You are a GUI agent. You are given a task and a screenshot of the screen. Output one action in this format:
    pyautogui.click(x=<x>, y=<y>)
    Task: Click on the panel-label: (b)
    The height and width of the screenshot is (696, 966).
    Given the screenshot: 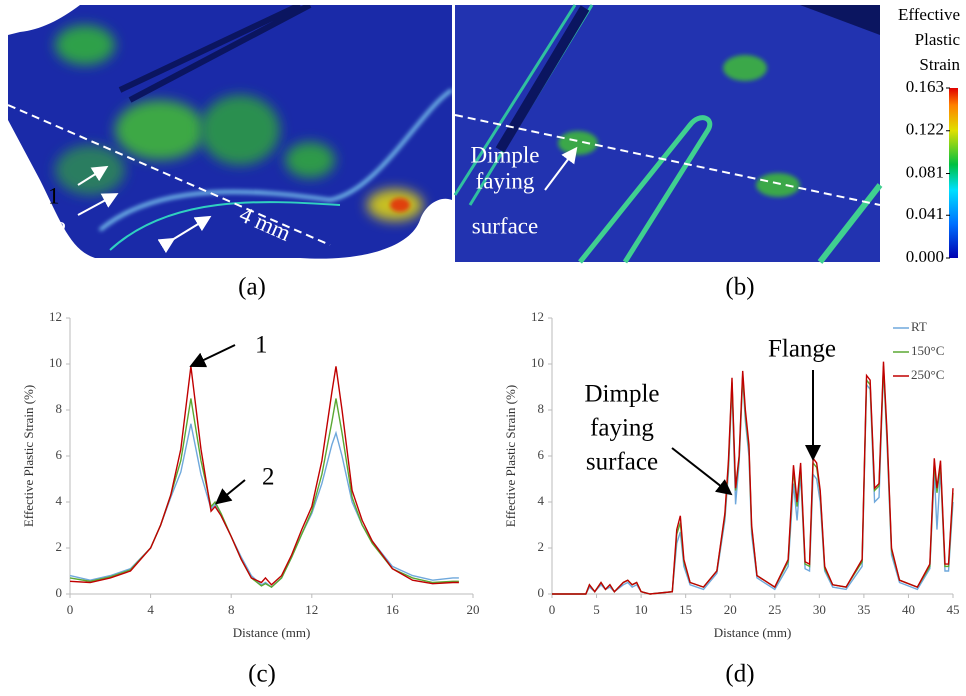 What is the action you would take?
    pyautogui.click(x=739, y=287)
    